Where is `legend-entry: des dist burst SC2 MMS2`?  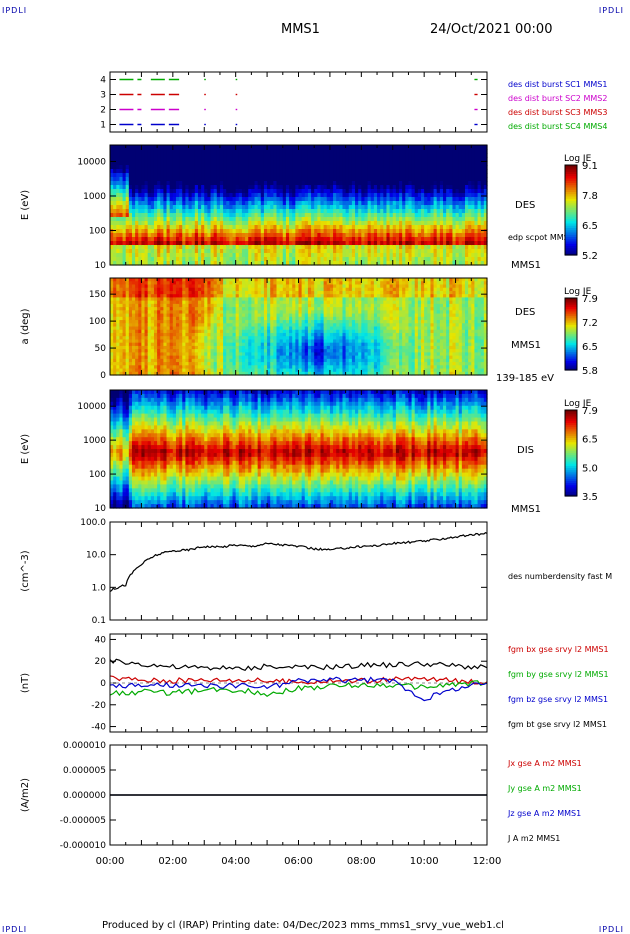
legend-entry: des dist burst SC2 MMS2 is located at coordinates (557, 98).